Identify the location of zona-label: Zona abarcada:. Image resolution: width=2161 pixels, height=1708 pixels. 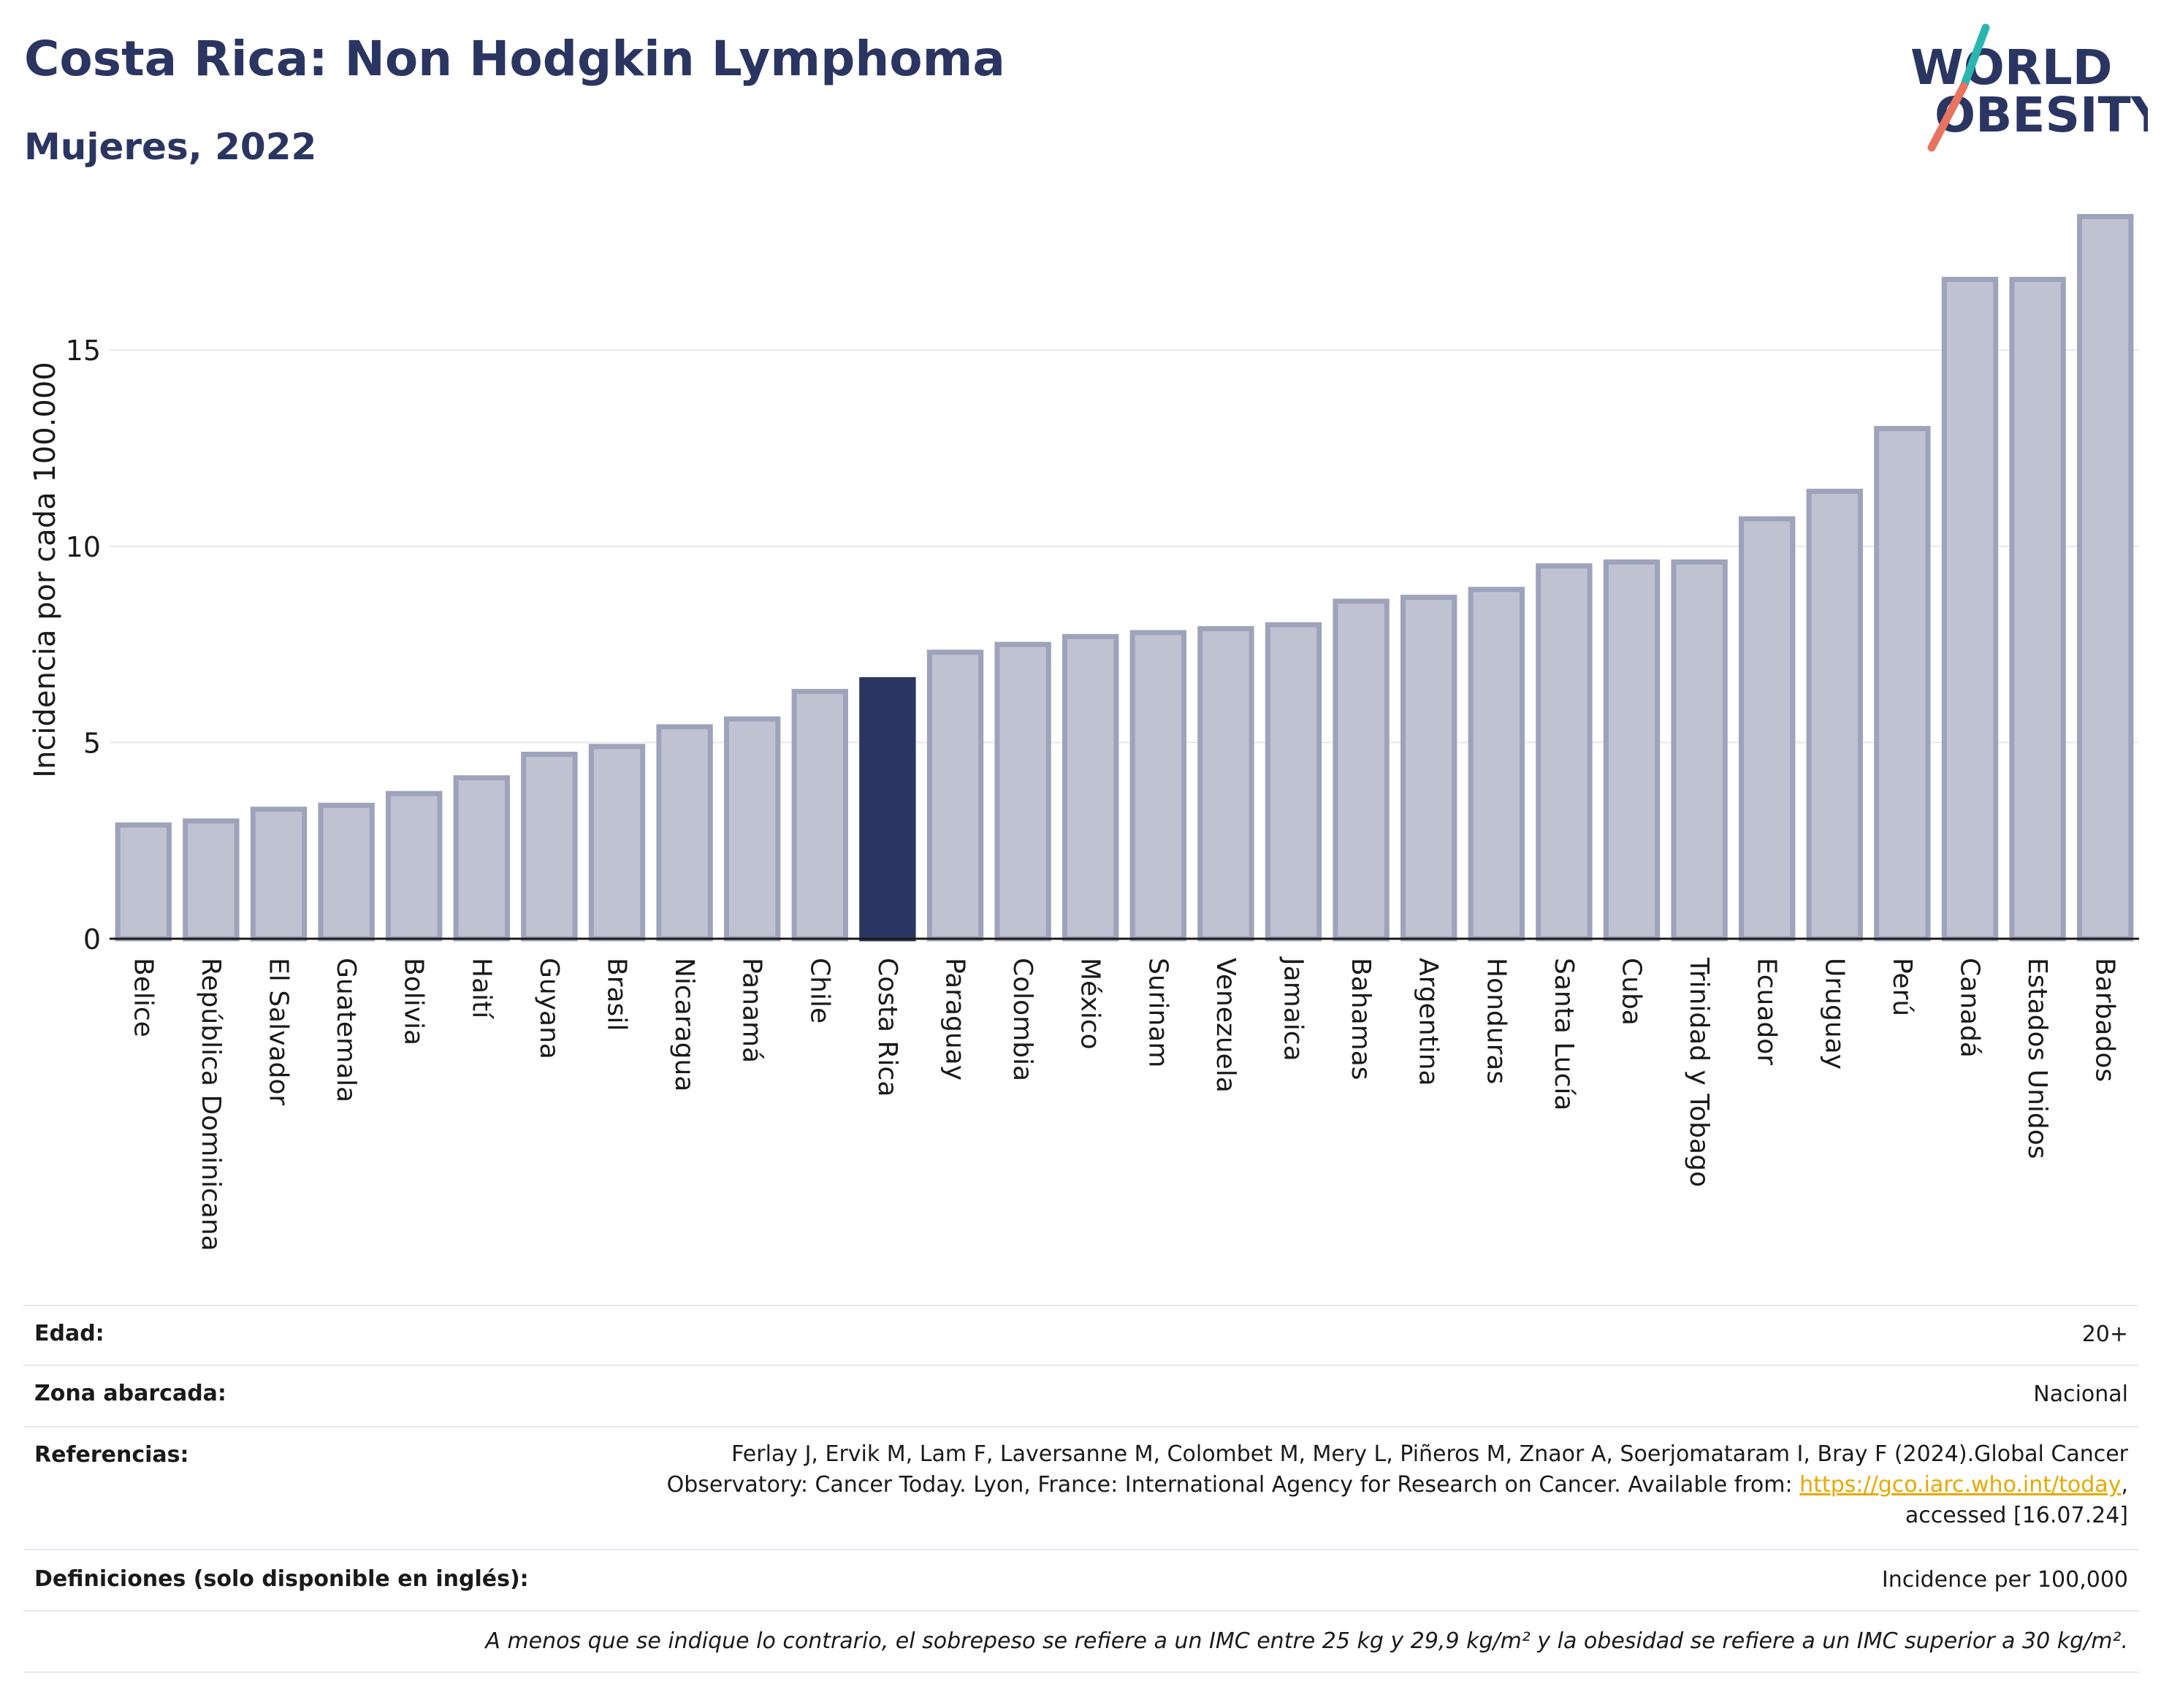
(130, 1393).